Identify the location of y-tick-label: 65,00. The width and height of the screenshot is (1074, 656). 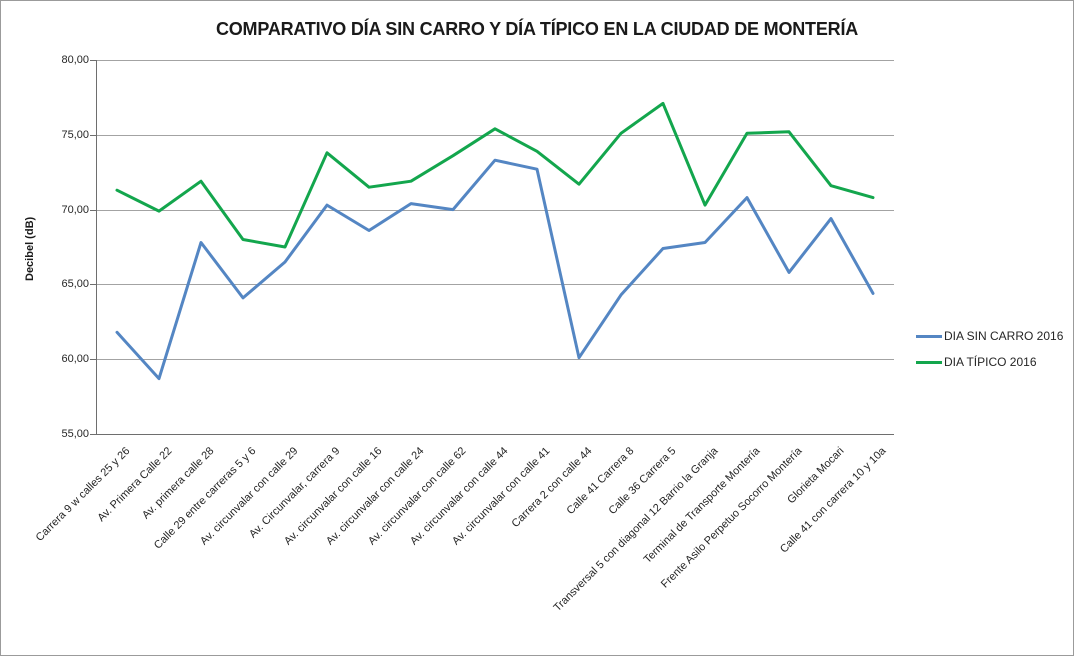
(75, 284).